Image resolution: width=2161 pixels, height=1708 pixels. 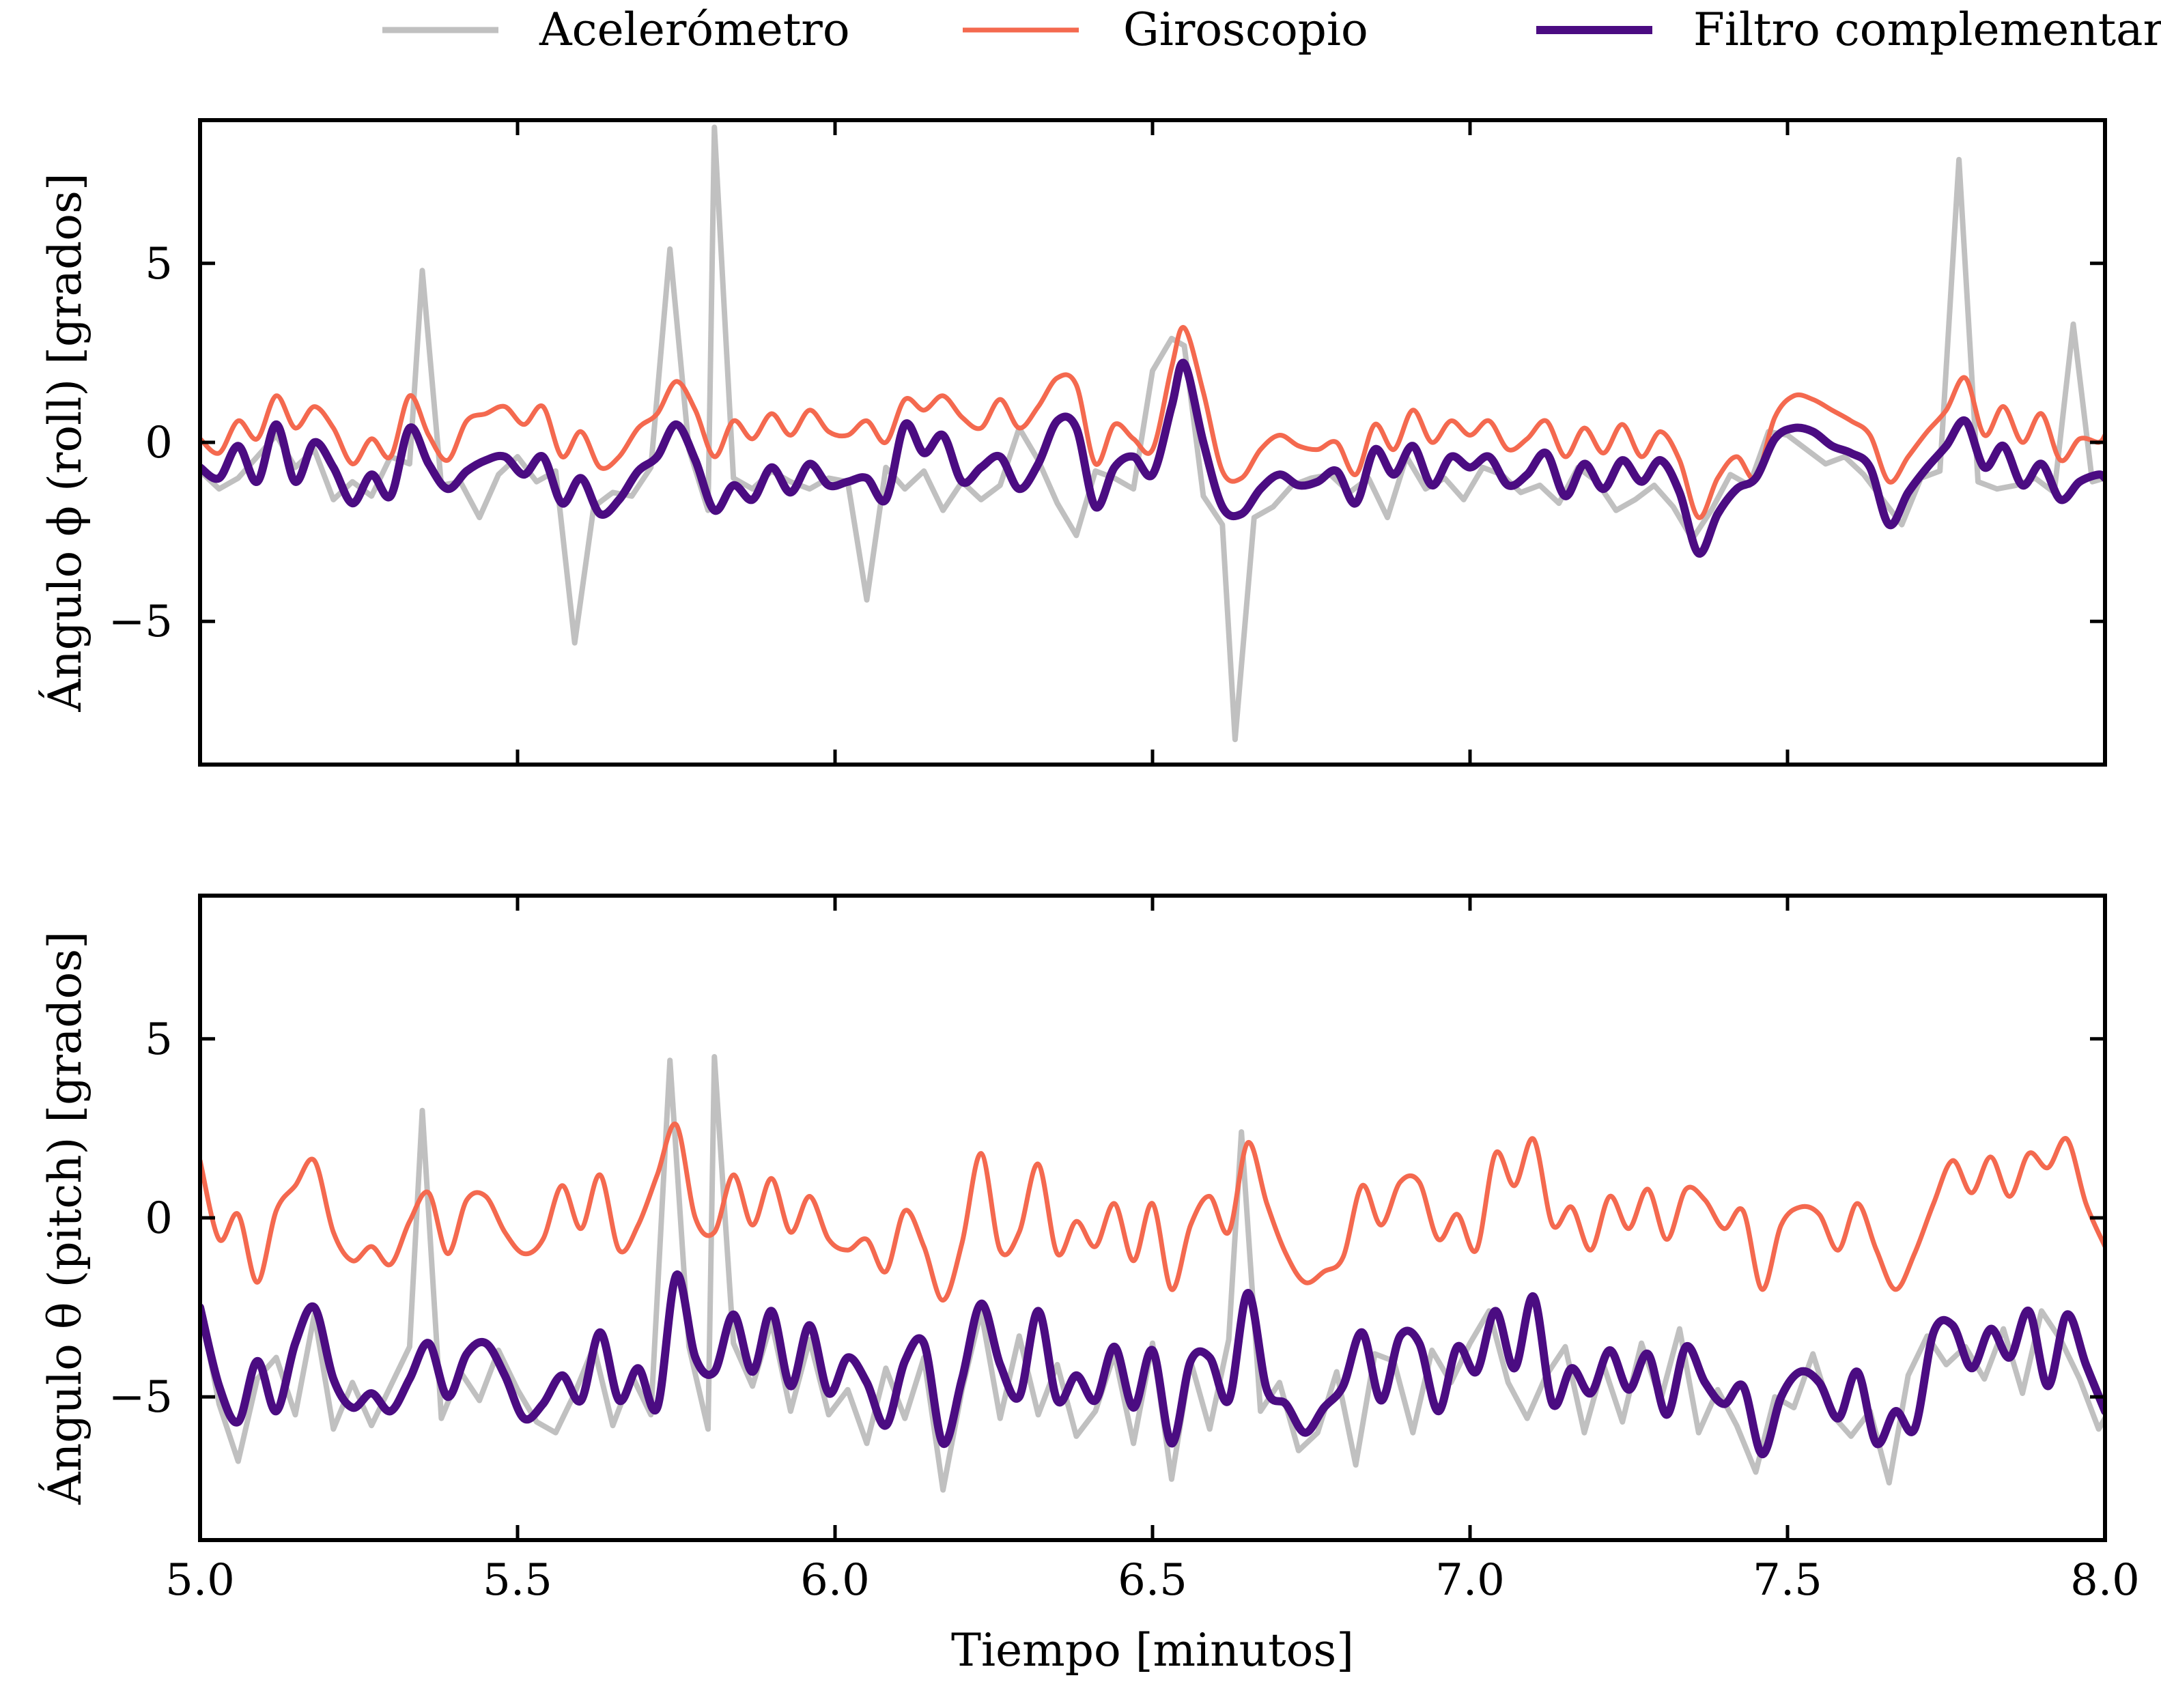 What do you see at coordinates (1152, 1212) in the screenshot?
I see `pitch-series-gyroscope` at bounding box center [1152, 1212].